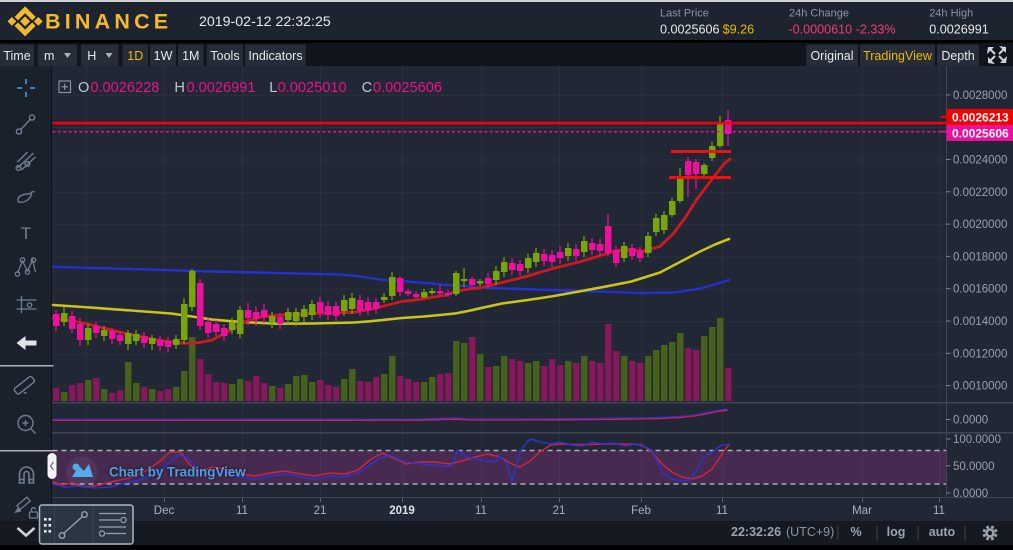  Describe the element at coordinates (135, 56) in the screenshot. I see `svg-text: 1D` at that location.